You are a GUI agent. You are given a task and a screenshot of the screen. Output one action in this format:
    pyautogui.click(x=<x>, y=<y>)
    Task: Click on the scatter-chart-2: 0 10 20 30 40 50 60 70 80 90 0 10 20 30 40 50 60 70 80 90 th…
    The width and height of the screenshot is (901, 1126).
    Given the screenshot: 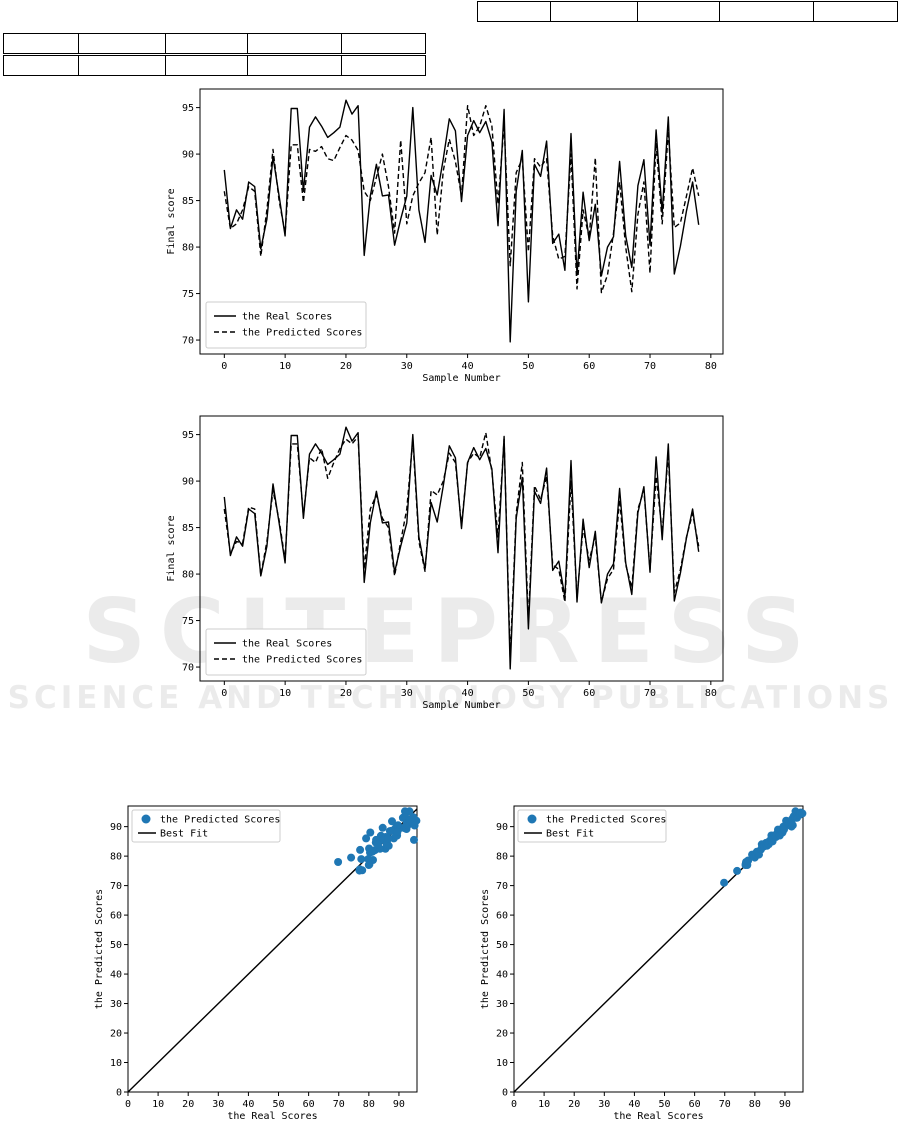 What is the action you would take?
    pyautogui.click(x=643, y=963)
    